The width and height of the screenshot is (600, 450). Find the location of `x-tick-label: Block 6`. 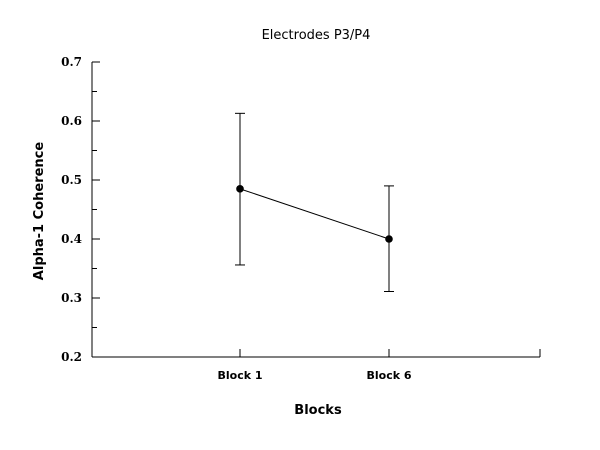

x-tick-label: Block 6 is located at coordinates (388, 375).